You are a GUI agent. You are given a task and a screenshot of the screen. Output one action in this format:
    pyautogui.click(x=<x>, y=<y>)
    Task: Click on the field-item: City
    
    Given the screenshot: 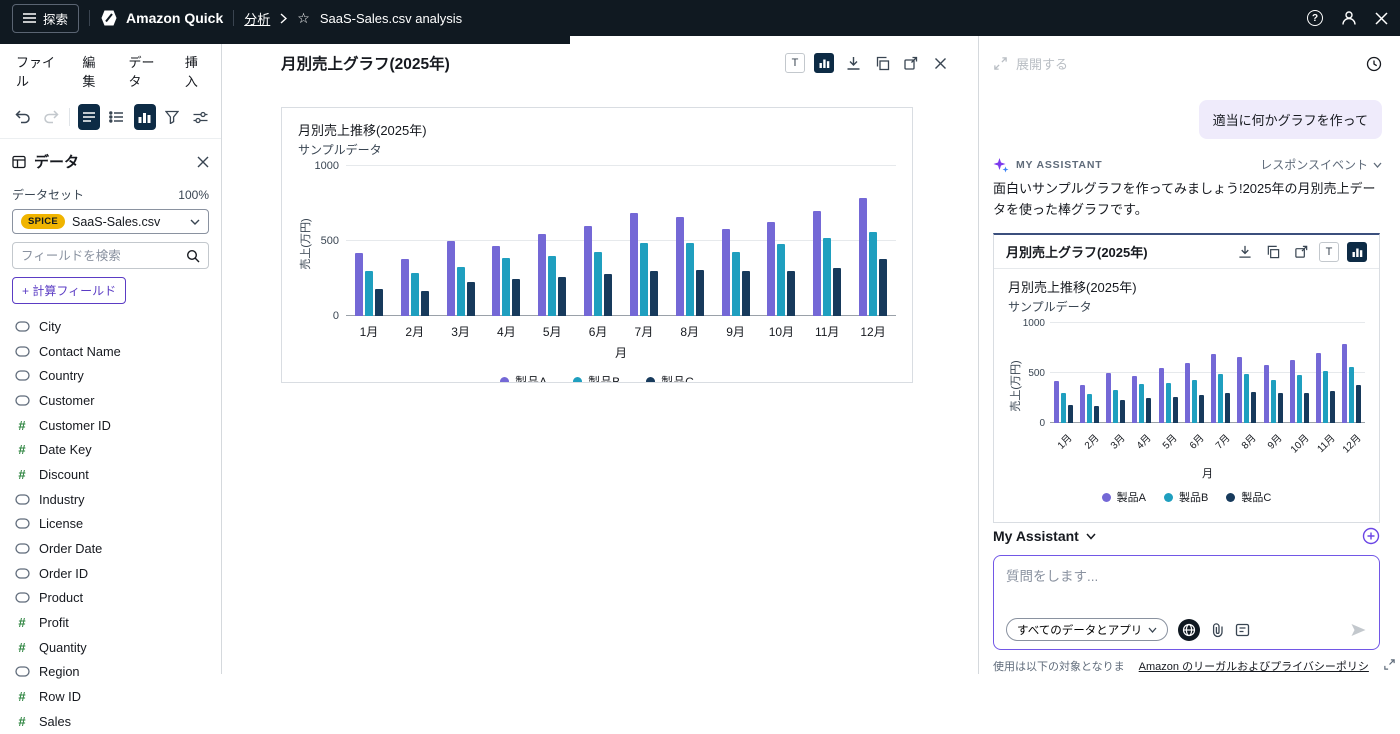 What is the action you would take?
    pyautogui.click(x=110, y=326)
    